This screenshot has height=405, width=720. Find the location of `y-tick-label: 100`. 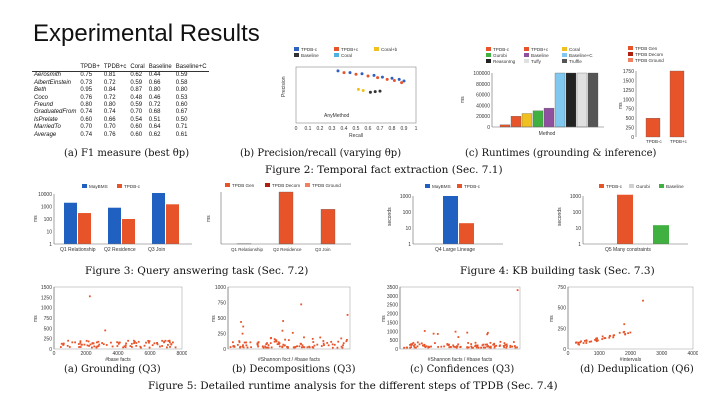

y-tick-label: 100 is located at coordinates (48, 220).